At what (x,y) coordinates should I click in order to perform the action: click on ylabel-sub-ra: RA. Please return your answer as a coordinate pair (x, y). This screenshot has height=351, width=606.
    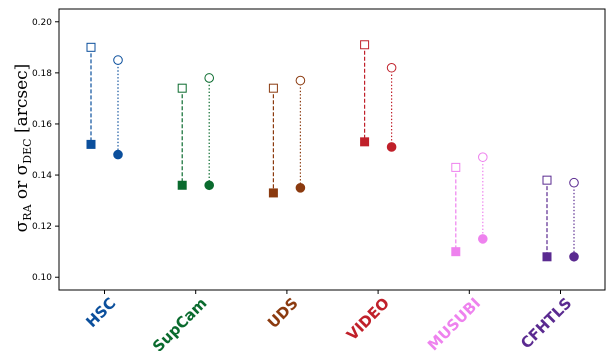
    Looking at the image, I should click on (27, 211).